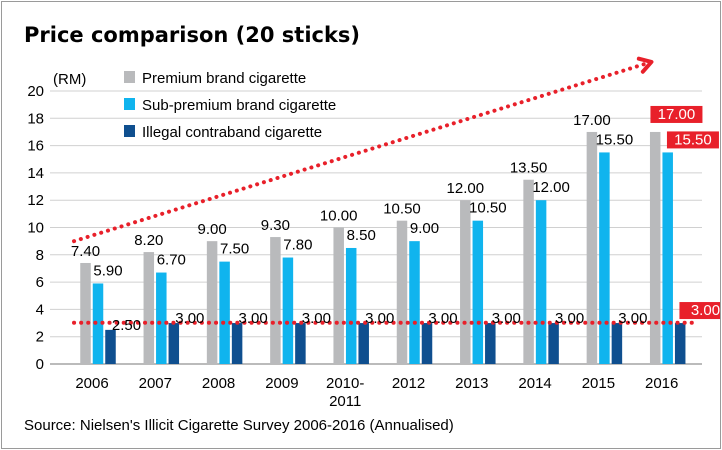 This screenshot has width=722, height=450. Describe the element at coordinates (91, 383) in the screenshot. I see `x-tick-label: 2006` at that location.